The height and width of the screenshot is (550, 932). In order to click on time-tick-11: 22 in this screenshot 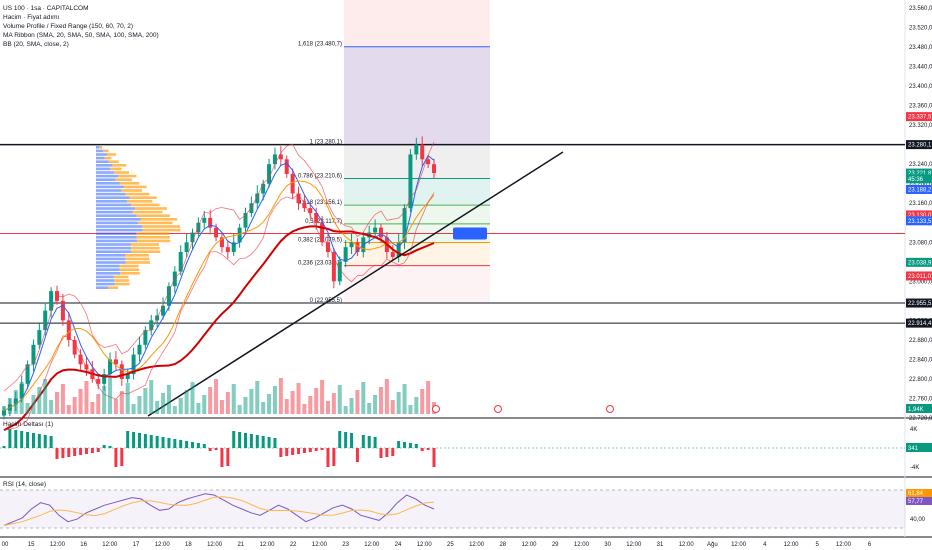, I will do `click(293, 545)`.